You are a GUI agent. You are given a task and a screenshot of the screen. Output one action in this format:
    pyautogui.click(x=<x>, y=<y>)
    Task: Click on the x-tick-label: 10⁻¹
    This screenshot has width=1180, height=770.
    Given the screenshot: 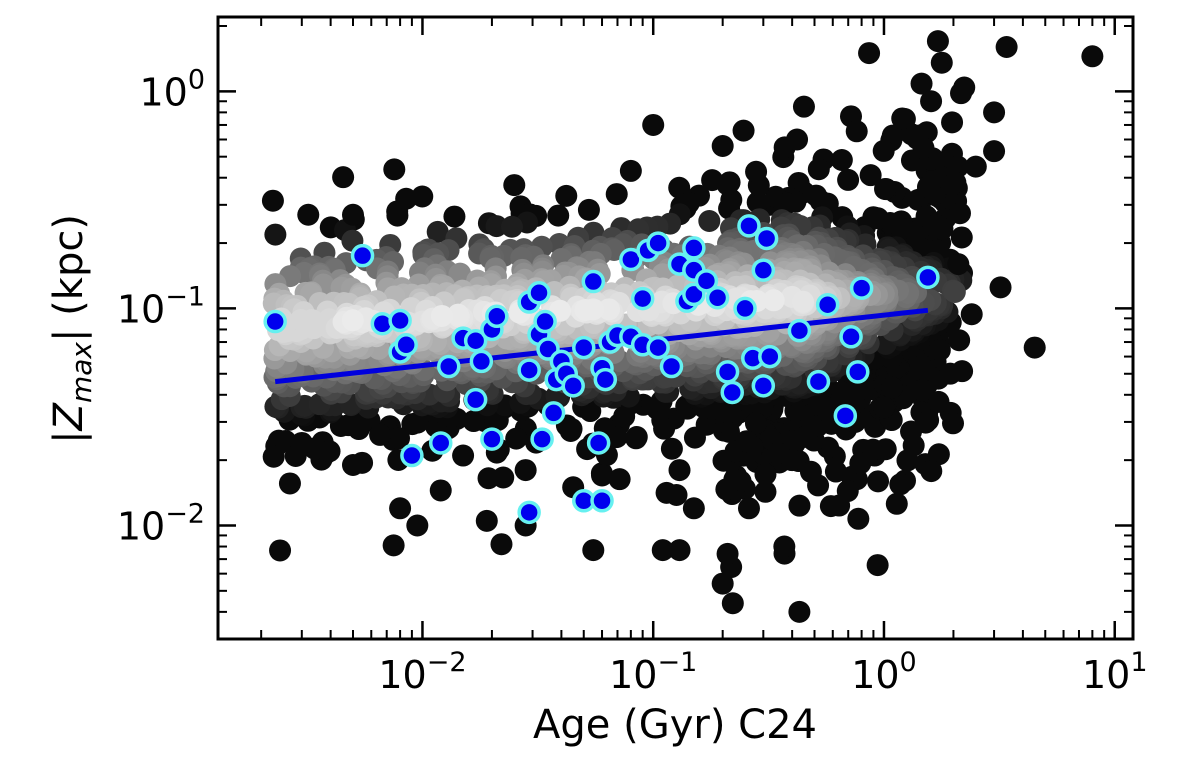 What is the action you would take?
    pyautogui.click(x=653, y=672)
    